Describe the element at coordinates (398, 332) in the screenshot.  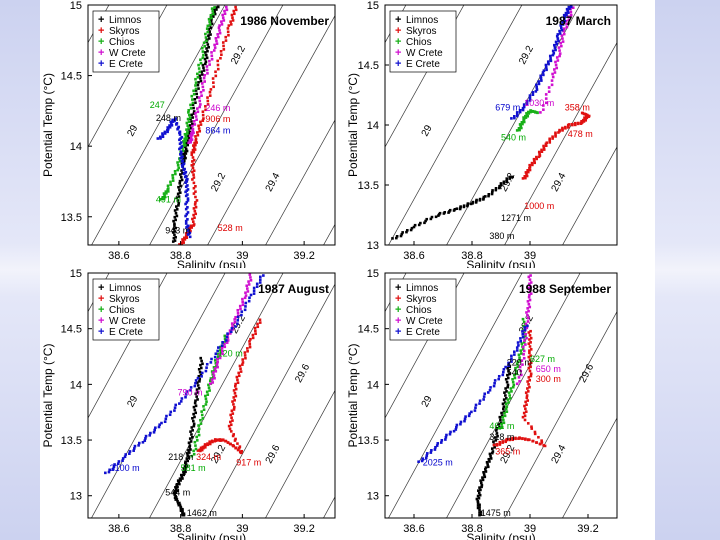
I see `legend-marker: +` at that location.